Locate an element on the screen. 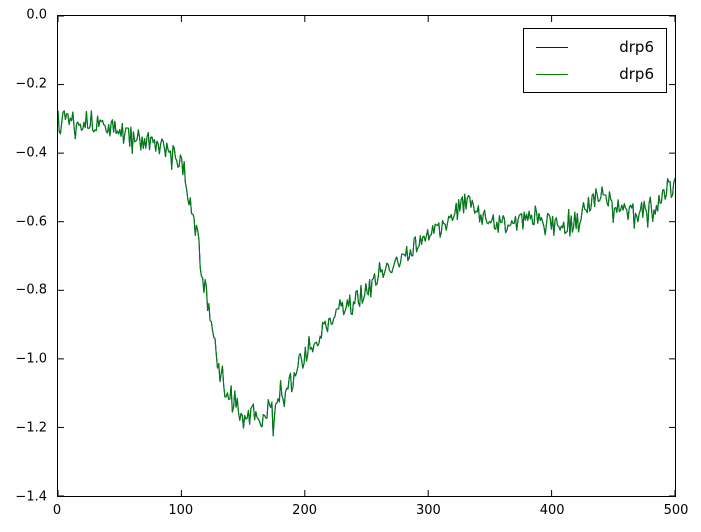 The height and width of the screenshot is (532, 701). y-tick-label: −1.2 is located at coordinates (31, 428).